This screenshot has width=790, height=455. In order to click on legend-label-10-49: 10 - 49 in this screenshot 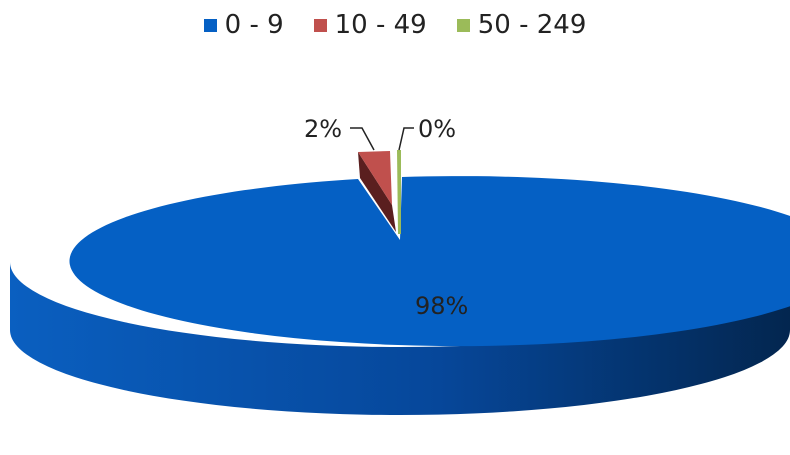, I will do `click(380, 25)`.